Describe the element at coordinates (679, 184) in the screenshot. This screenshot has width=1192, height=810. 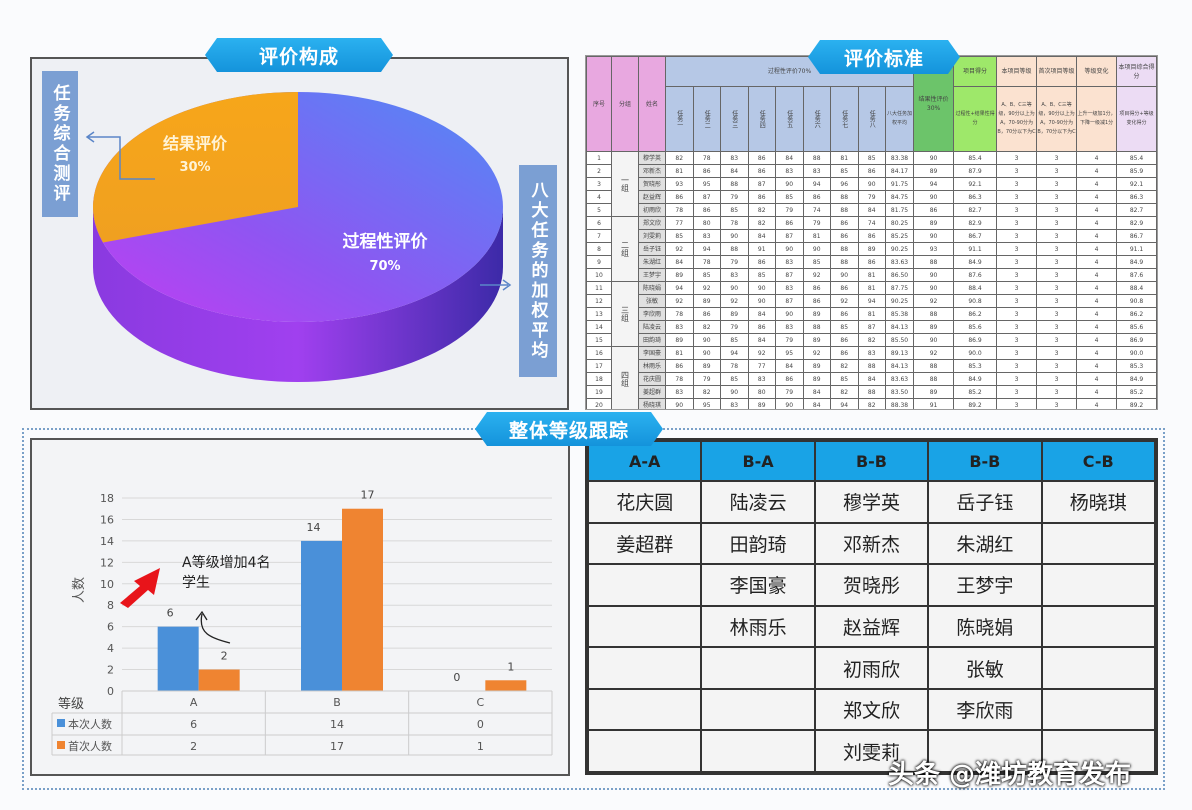
I see `table-cell: 93` at that location.